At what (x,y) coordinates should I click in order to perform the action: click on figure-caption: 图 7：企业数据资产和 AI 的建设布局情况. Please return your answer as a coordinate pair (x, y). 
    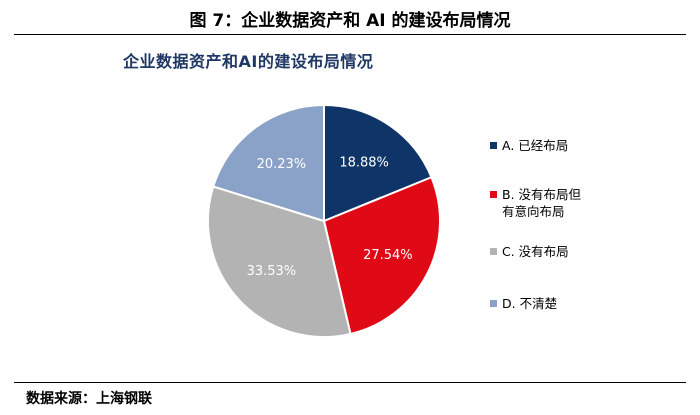
    Looking at the image, I should click on (350, 21).